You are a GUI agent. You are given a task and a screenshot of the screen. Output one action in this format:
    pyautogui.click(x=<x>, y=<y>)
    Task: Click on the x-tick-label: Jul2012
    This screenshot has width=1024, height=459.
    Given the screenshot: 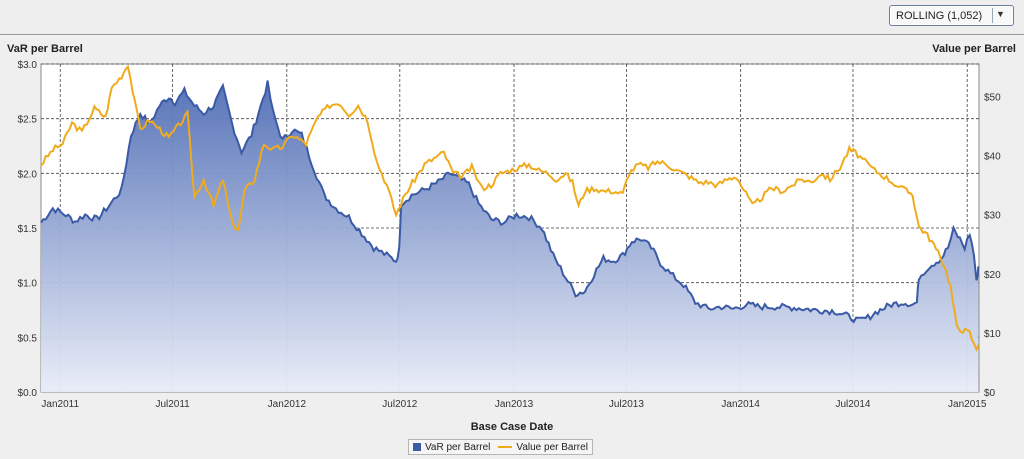 What is the action you would take?
    pyautogui.click(x=399, y=404)
    